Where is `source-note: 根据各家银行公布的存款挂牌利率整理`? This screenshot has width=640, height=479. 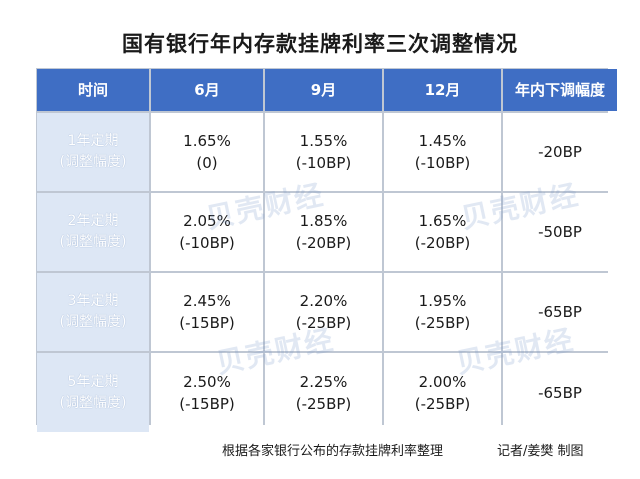
source-note: 根据各家银行公布的存款挂牌利率整理 is located at coordinates (333, 451).